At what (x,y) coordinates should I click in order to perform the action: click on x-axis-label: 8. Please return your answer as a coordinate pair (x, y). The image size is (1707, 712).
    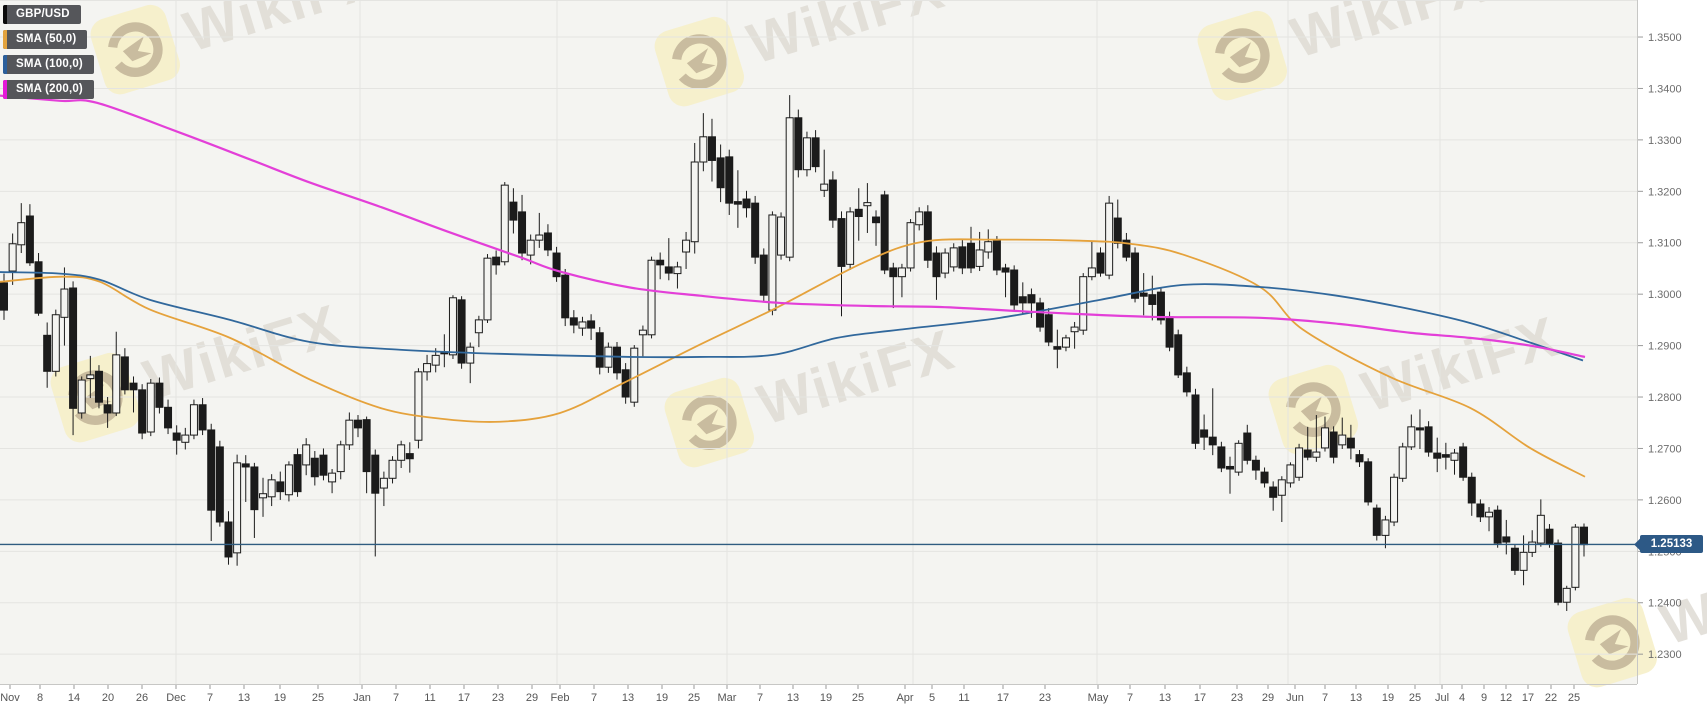
    Looking at the image, I should click on (40, 698).